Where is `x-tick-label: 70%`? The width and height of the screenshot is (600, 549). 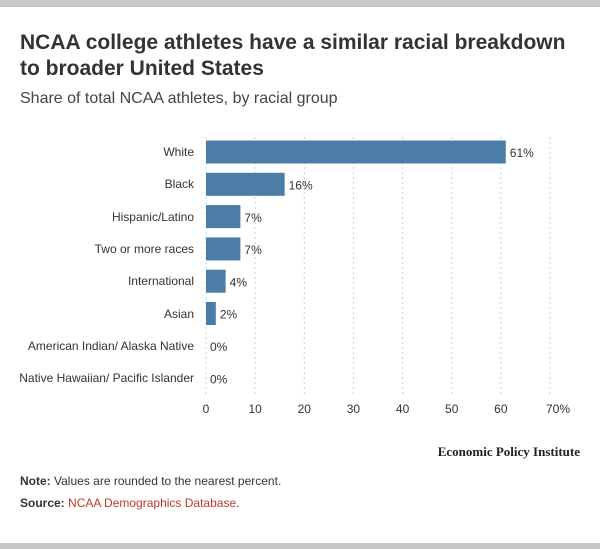
x-tick-label: 70% is located at coordinates (558, 409).